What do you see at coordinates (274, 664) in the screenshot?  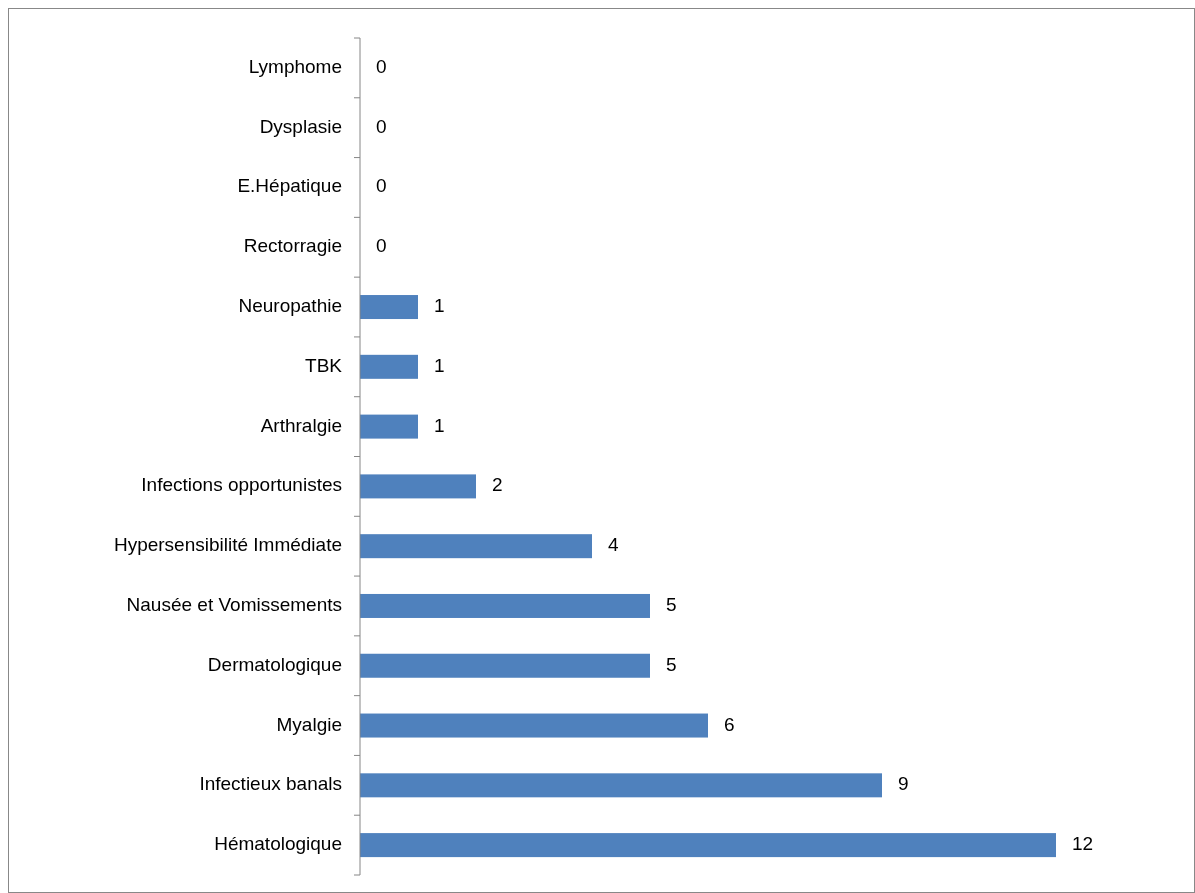 I see `y-tick-label: Dermatologique` at bounding box center [274, 664].